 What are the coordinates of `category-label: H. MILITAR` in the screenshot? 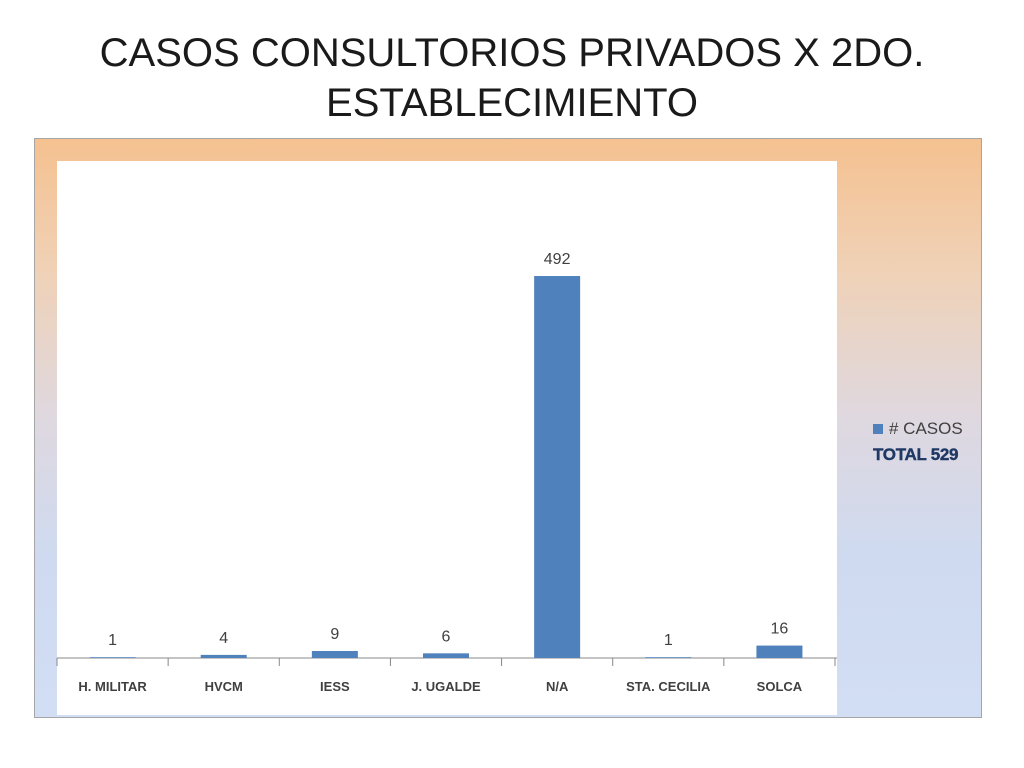 It's located at (112, 686).